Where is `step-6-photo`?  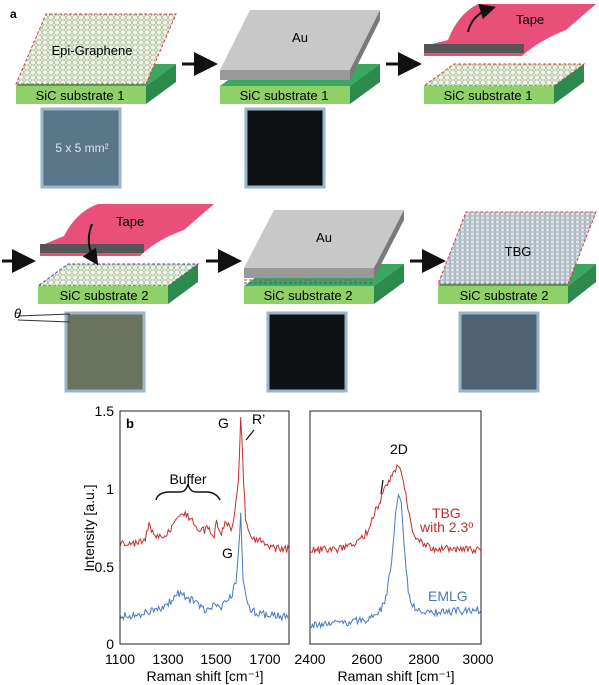
step-6-photo is located at coordinates (499, 352).